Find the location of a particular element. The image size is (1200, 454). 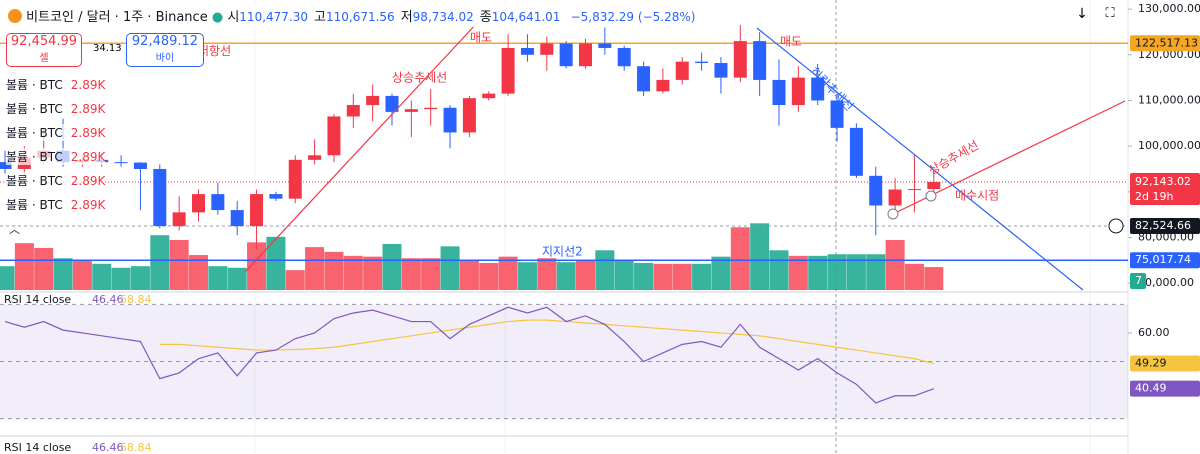

collapse-button: ︿ is located at coordinates (14, 229).